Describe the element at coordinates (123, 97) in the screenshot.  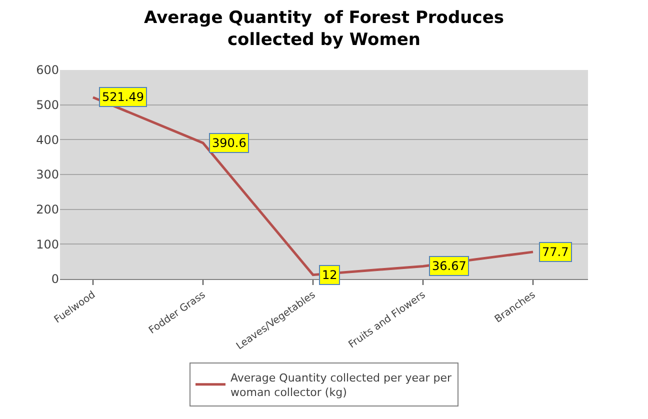
I see `data-label: 521.49` at that location.